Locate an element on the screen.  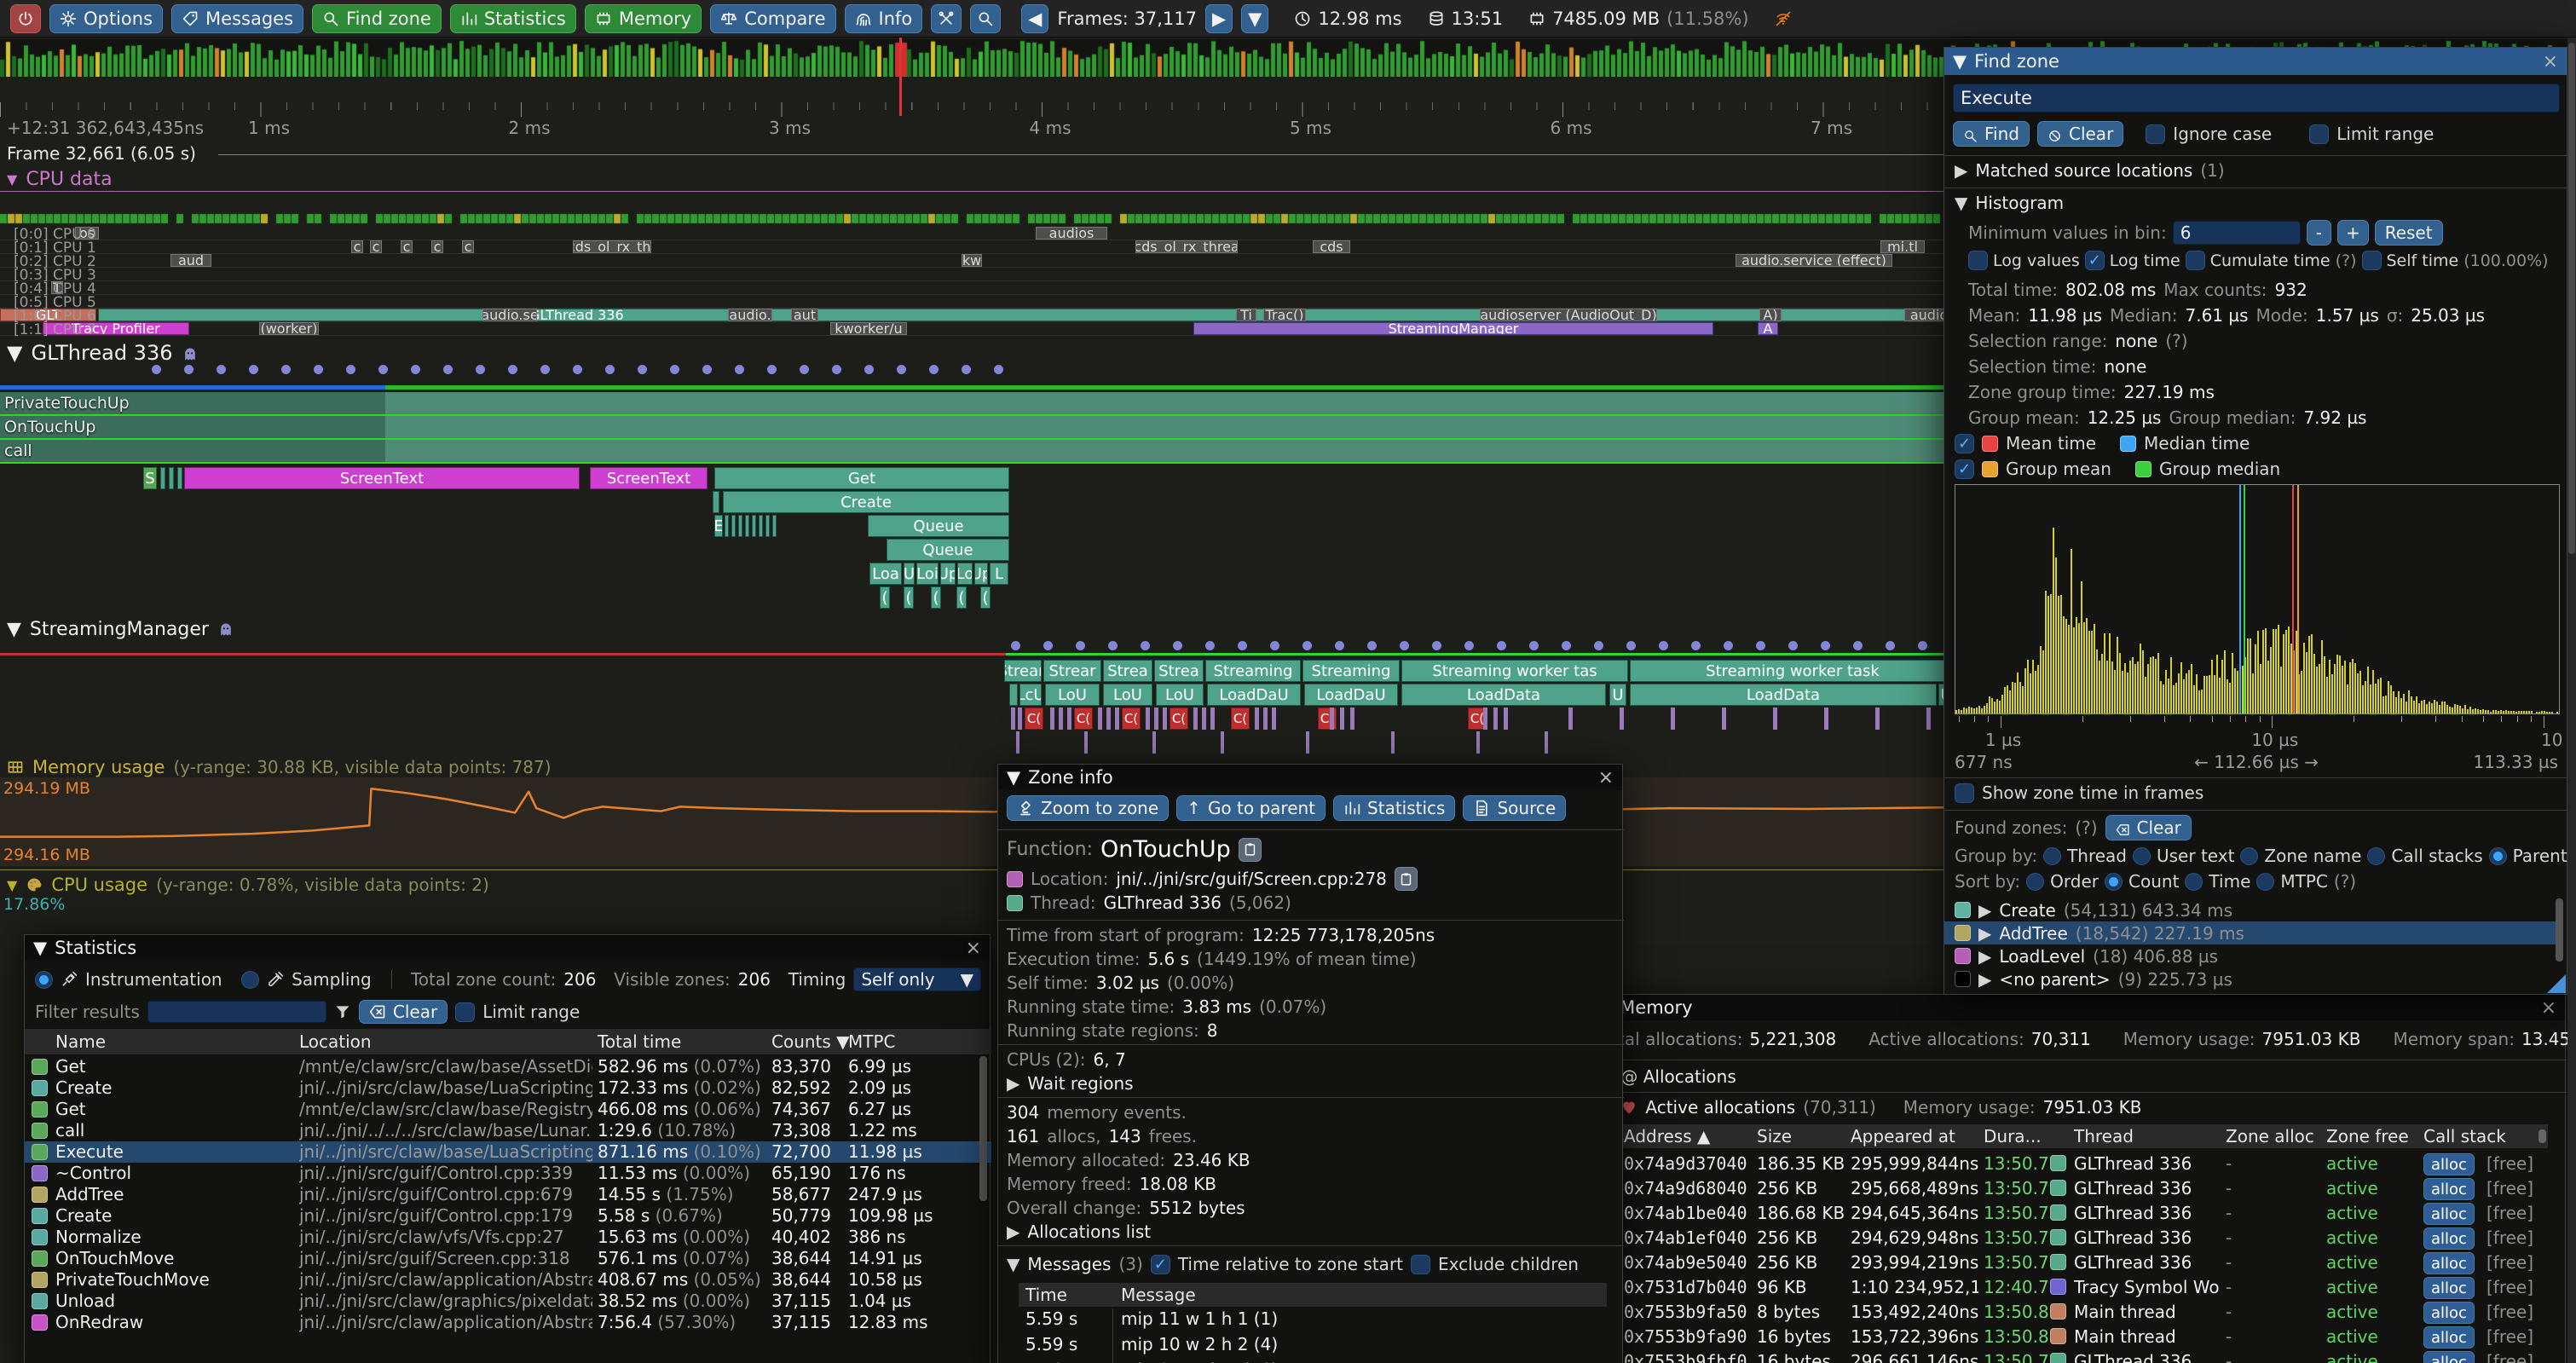
limit-range-checkbox is located at coordinates (465, 1012).